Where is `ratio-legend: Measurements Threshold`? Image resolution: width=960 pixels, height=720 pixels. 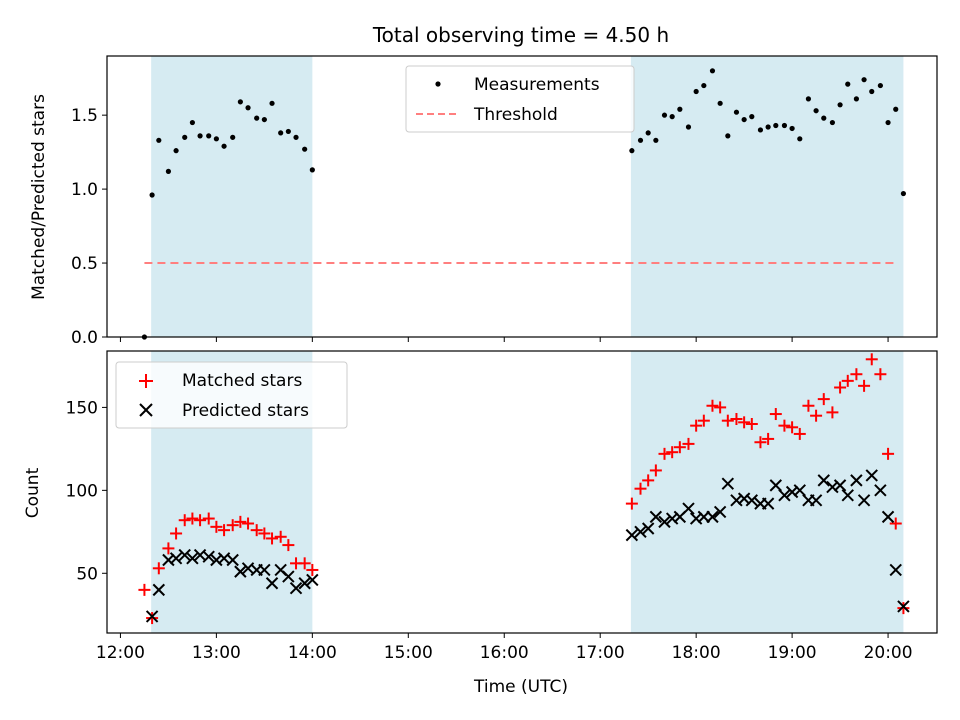
ratio-legend: Measurements Threshold is located at coordinates (520, 99).